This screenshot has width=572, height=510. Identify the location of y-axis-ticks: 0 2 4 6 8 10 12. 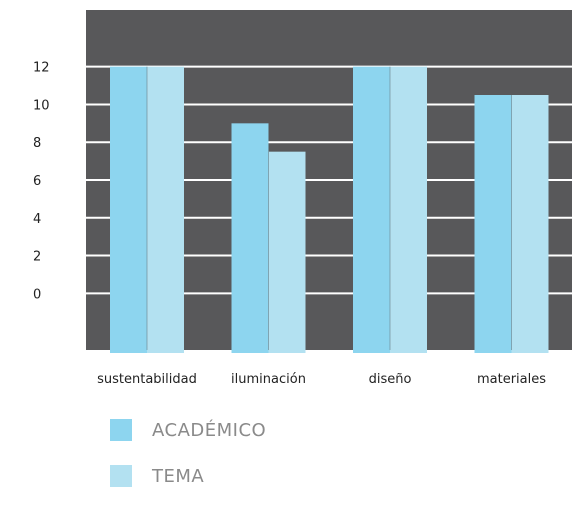
(41, 182).